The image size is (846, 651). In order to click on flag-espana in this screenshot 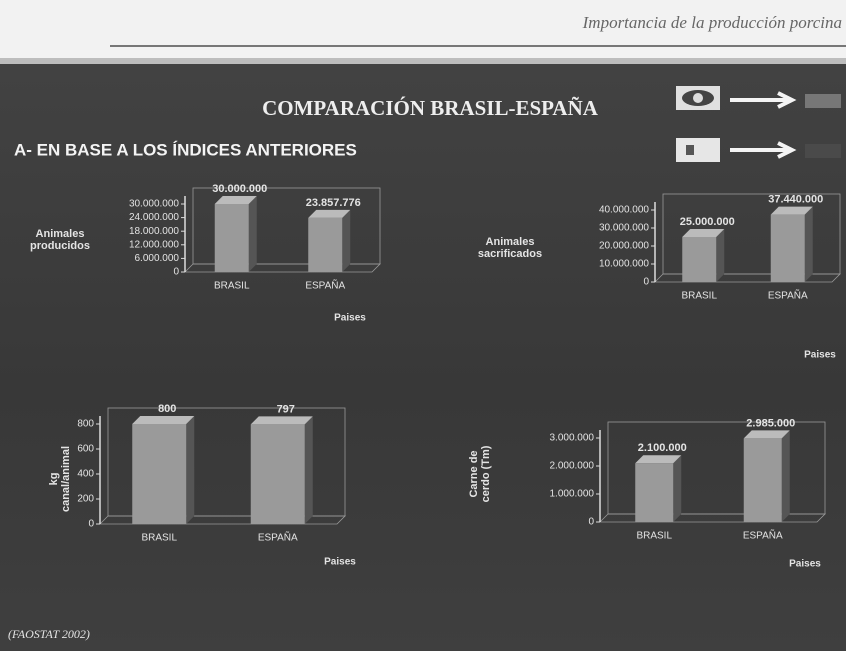, I will do `click(698, 150)`.